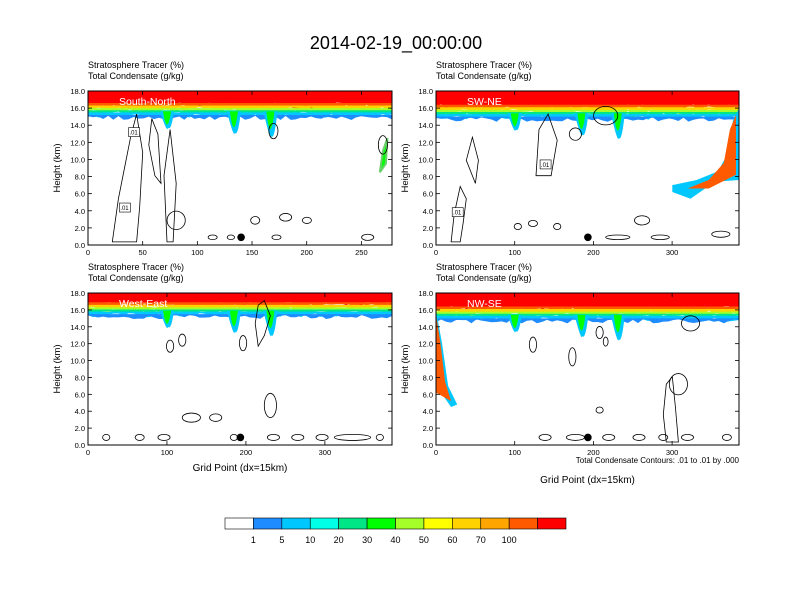  I want to click on colorbar-label: 5, so click(281, 540).